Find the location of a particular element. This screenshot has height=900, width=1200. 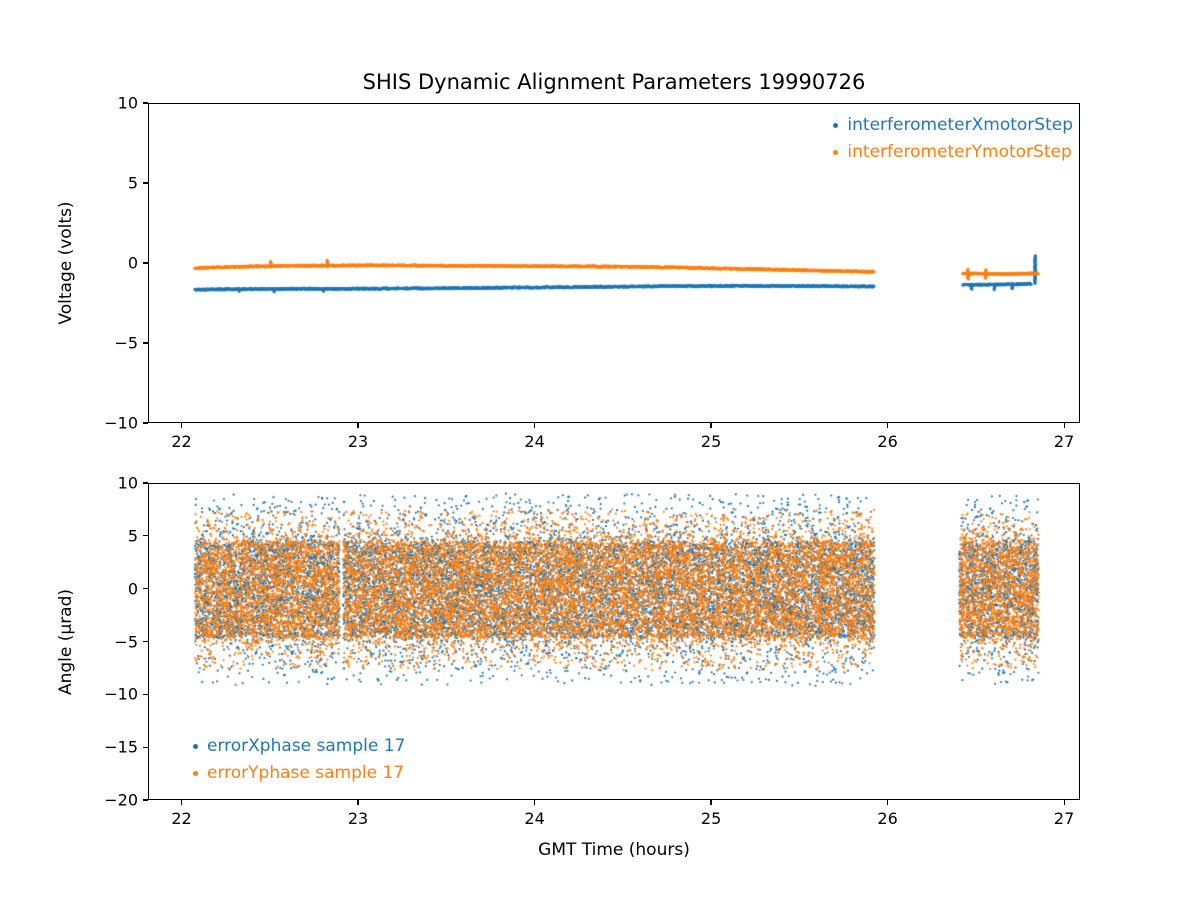

legend-item-y-motor-step: interferometerYmotorStep is located at coordinates (952, 152).